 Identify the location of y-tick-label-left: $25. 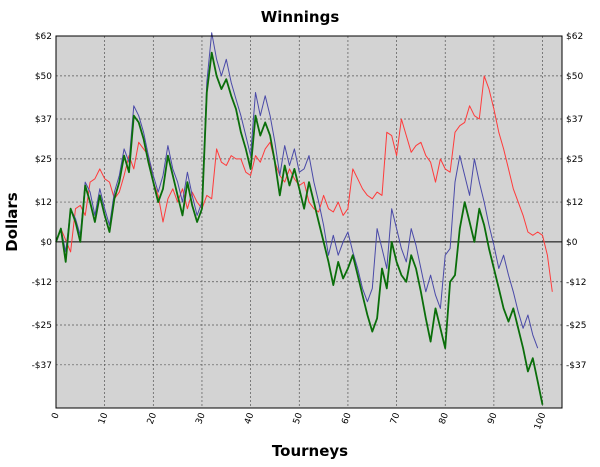
(43, 160).